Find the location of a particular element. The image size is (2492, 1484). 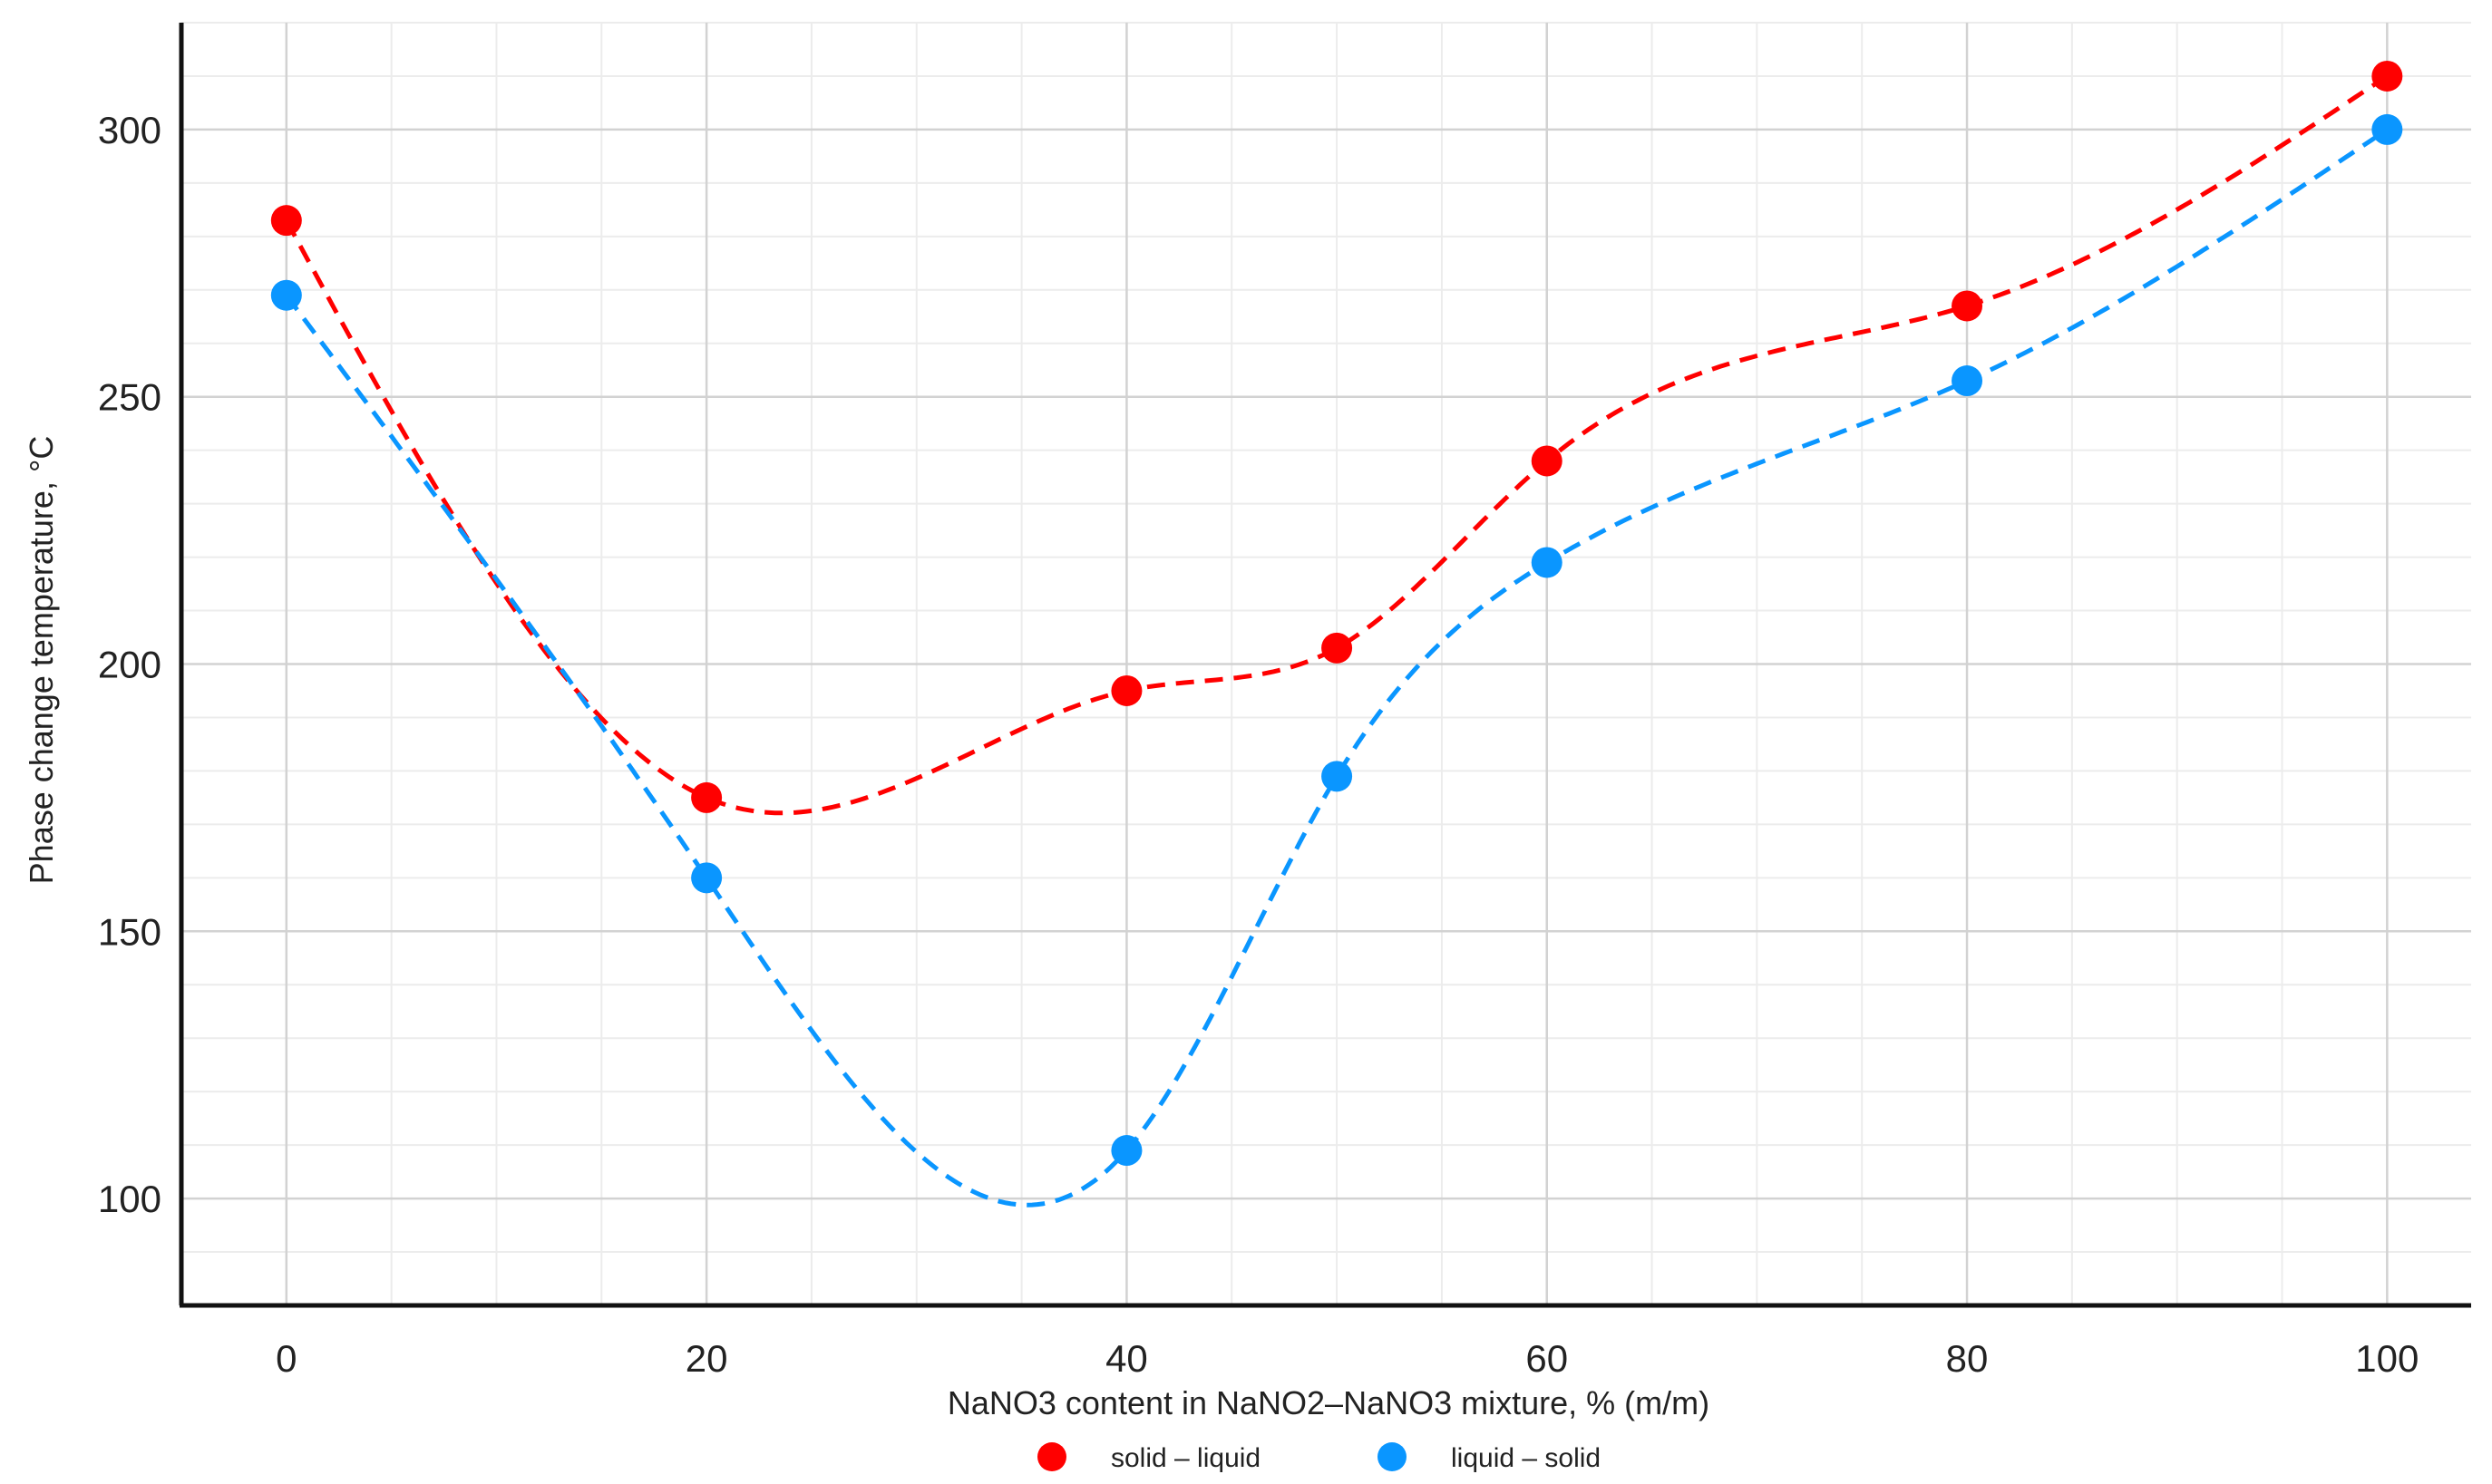

x-tick-labels: 0 20 40 60 80 100 is located at coordinates (1347, 1358).